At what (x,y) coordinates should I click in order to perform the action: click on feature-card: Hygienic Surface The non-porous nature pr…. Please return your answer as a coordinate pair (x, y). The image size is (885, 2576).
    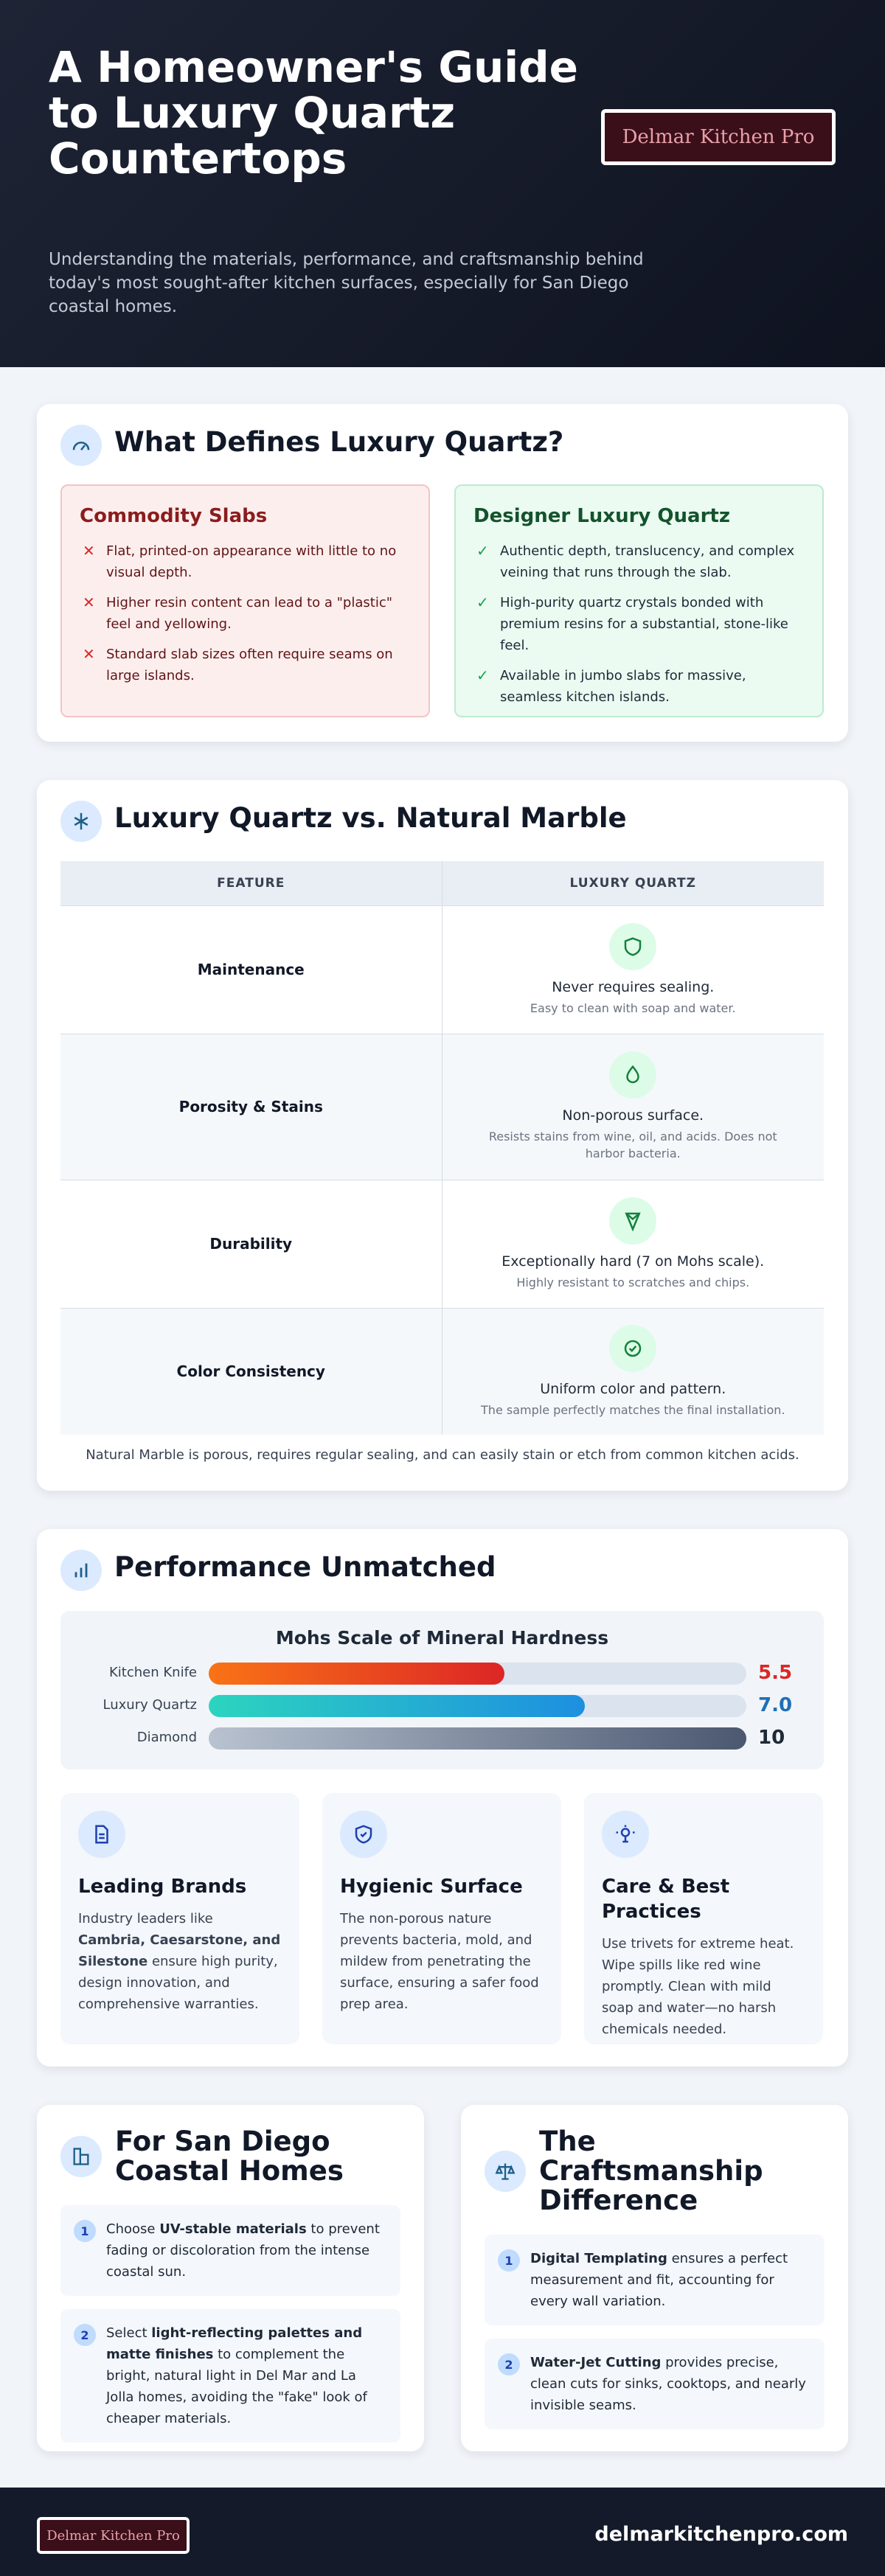
    Looking at the image, I should click on (441, 1919).